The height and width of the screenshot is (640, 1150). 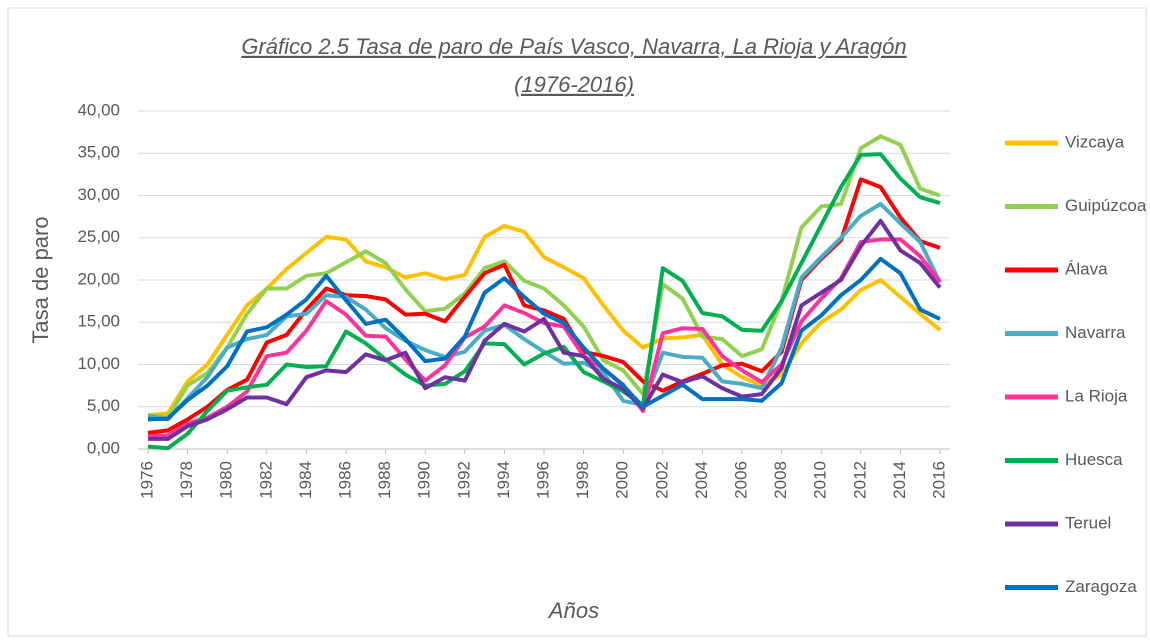 What do you see at coordinates (1096, 395) in the screenshot?
I see `legend-label: La Rioja` at bounding box center [1096, 395].